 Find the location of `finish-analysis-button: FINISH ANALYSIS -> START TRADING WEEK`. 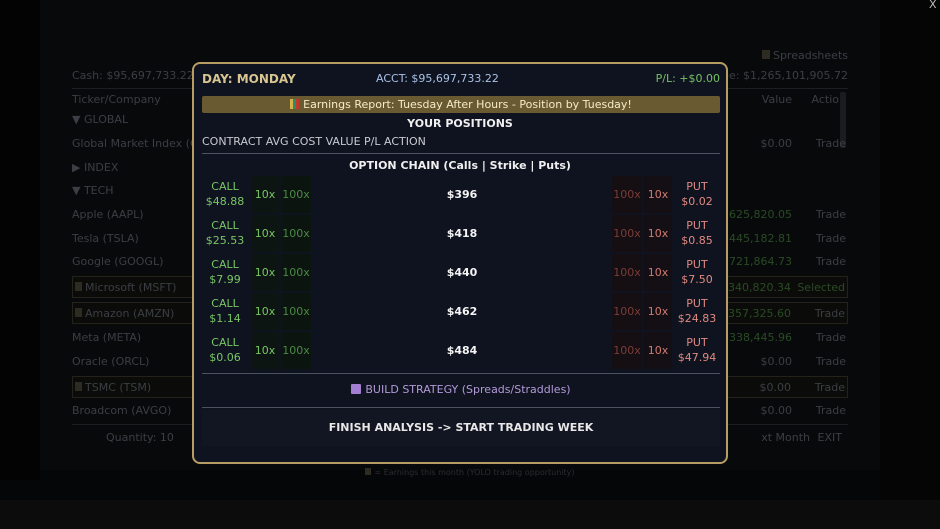

finish-analysis-button: FINISH ANALYSIS -> START TRADING WEEK is located at coordinates (461, 428).